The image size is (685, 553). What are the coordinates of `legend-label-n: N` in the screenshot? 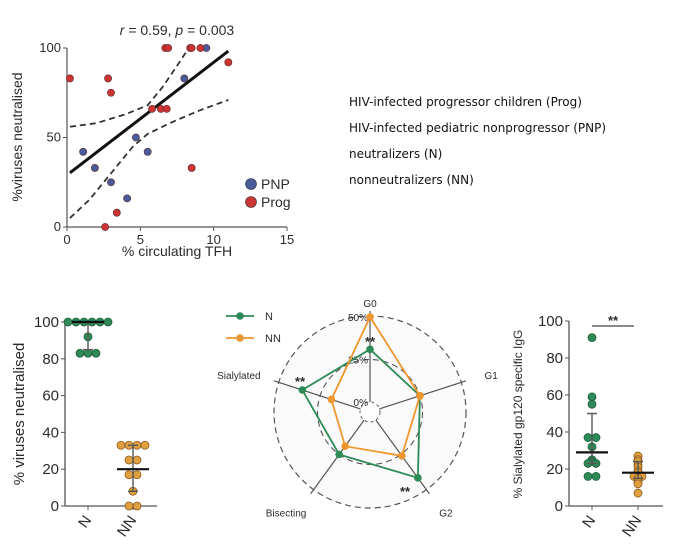 It's located at (269, 317).